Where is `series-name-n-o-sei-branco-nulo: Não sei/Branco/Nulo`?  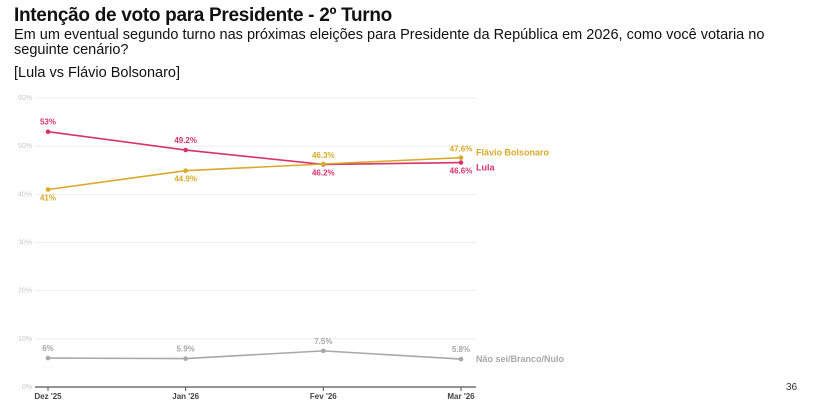
series-name-n-o-sei-branco-nulo: Não sei/Branco/Nulo is located at coordinates (520, 359).